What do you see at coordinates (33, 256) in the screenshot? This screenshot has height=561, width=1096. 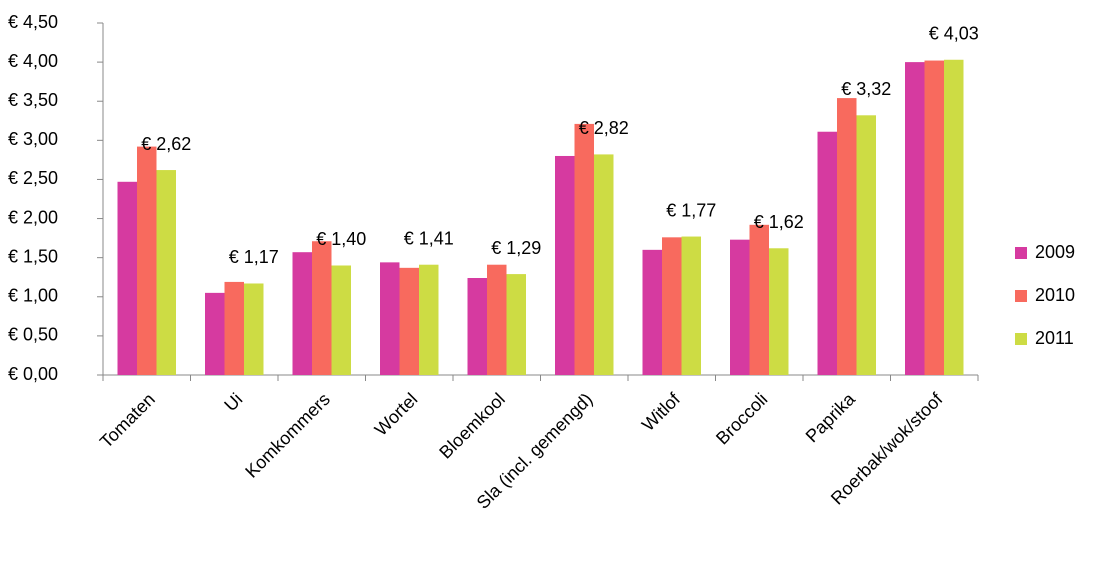 I see `y-tick-label: € 1,50` at bounding box center [33, 256].